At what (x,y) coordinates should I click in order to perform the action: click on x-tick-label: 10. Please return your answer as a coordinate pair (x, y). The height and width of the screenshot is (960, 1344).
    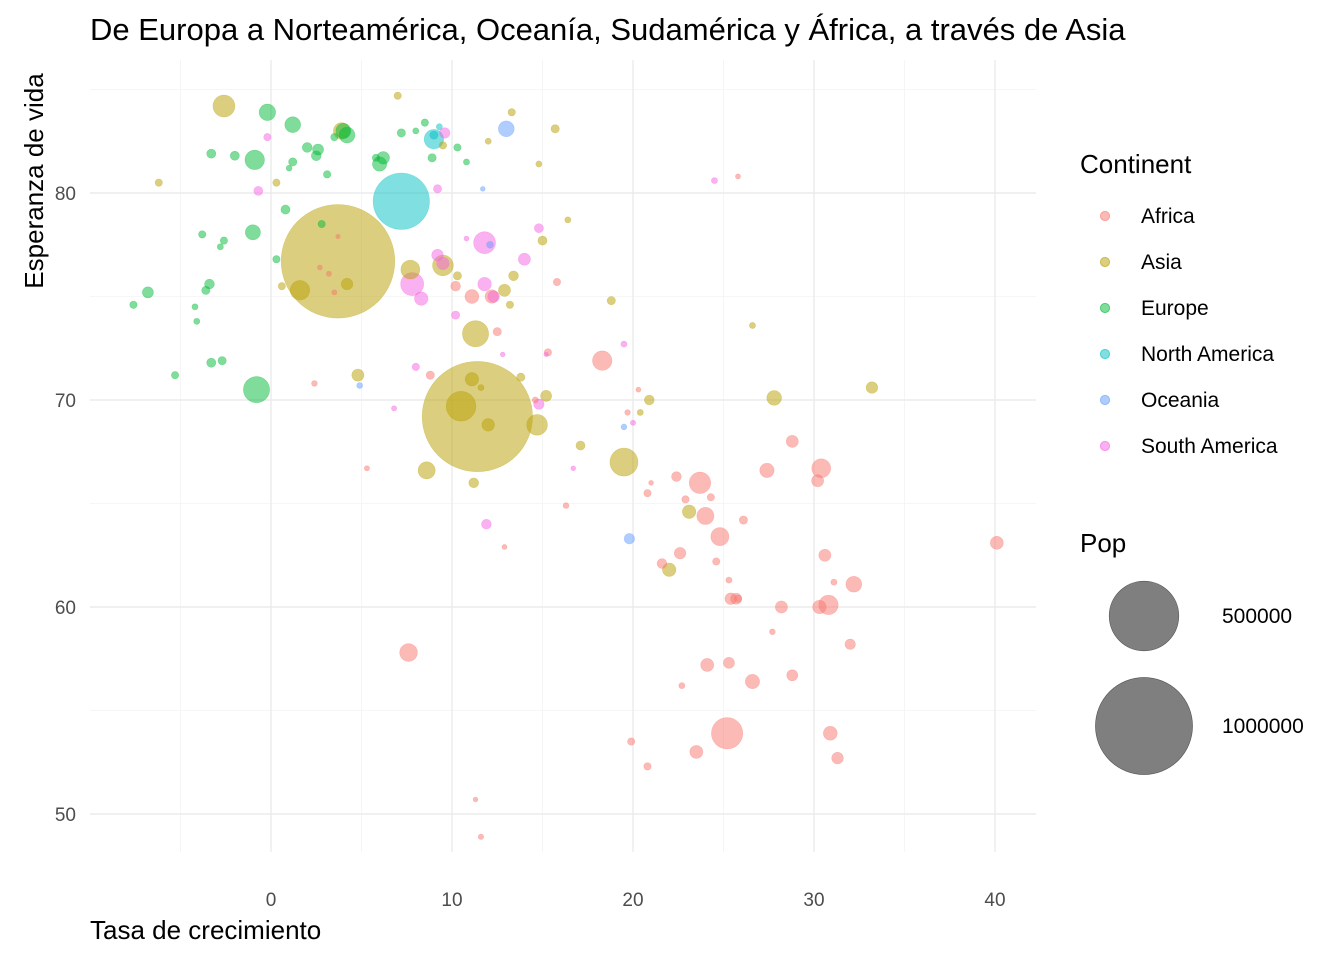
    Looking at the image, I should click on (451, 900).